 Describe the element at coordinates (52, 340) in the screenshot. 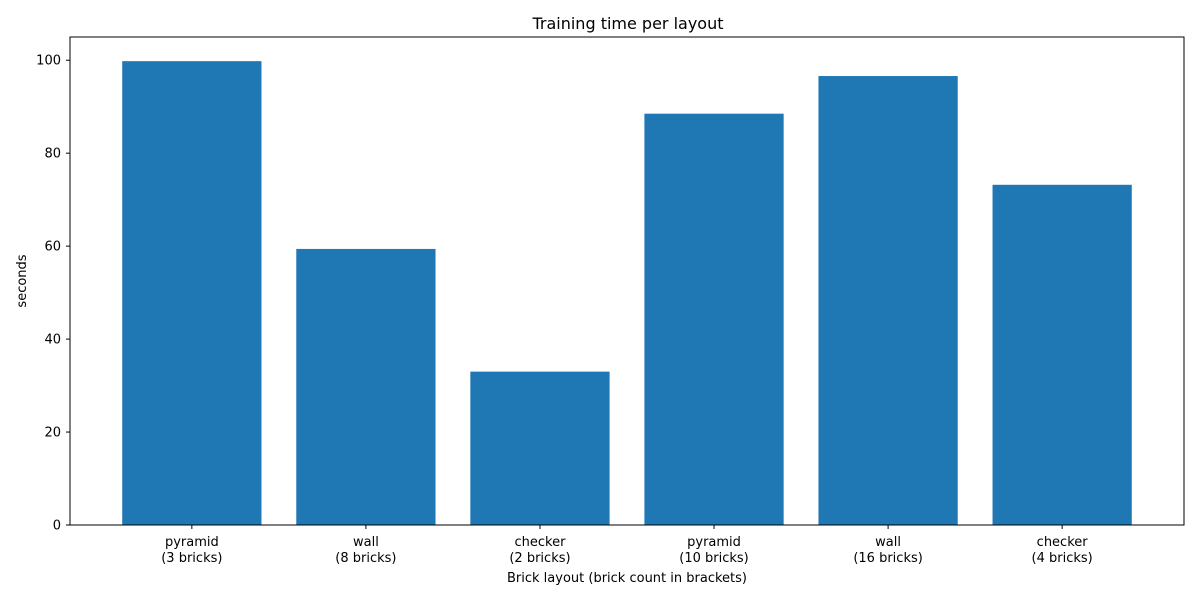

I see `y-tick-label: 40` at that location.